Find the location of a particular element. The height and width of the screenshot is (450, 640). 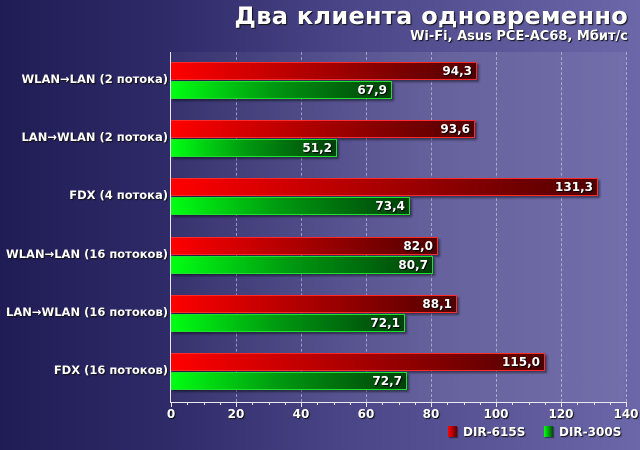

bar-dir-300s: 80,7 is located at coordinates (302, 265).